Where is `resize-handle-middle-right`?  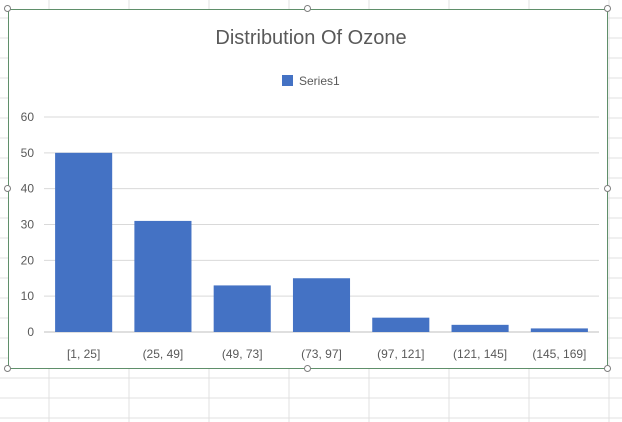 resize-handle-middle-right is located at coordinates (607, 188).